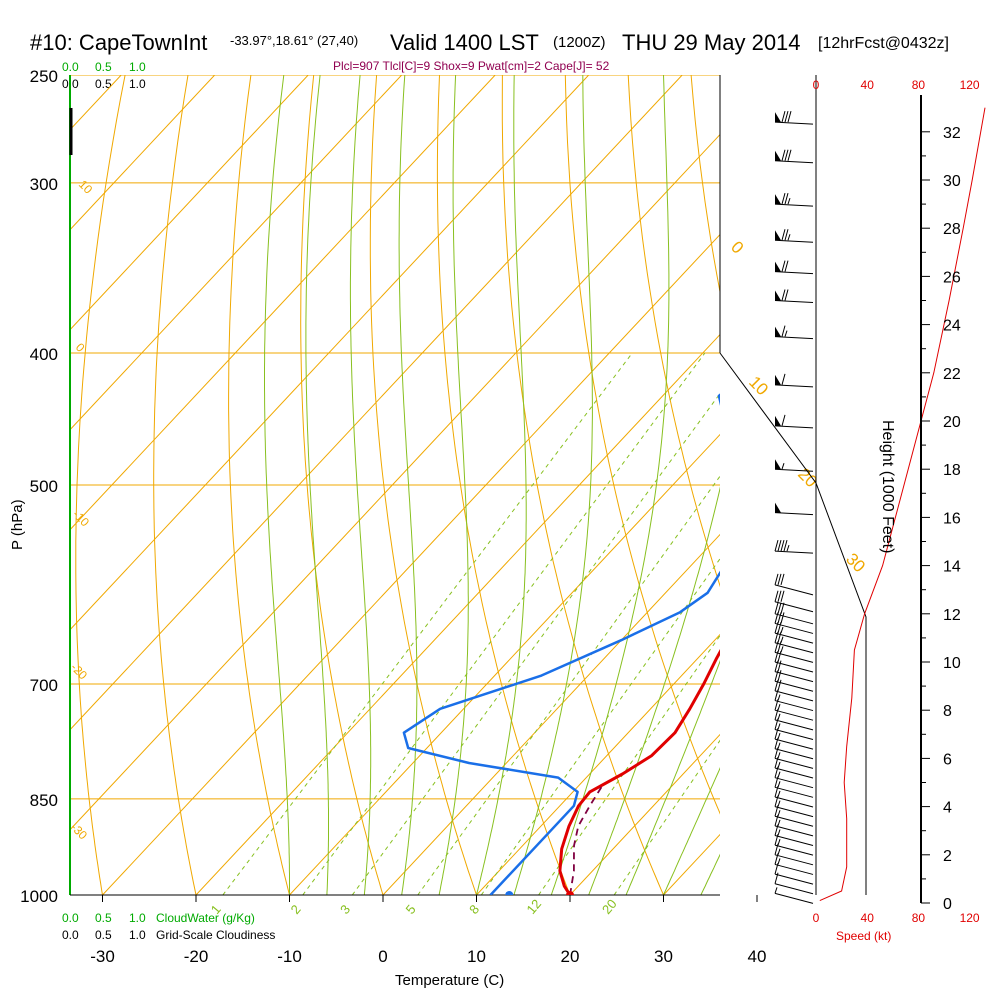 This screenshot has height=1000, width=1000. What do you see at coordinates (816, 85) in the screenshot?
I see `wind-speed-tick-top: 0` at bounding box center [816, 85].